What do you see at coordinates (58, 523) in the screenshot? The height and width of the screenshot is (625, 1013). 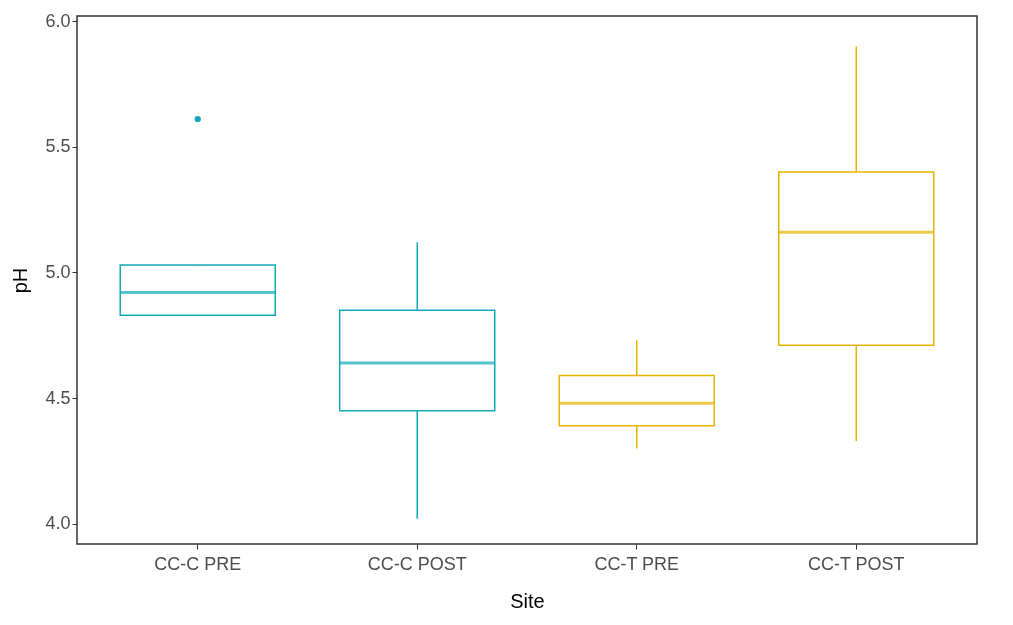 I see `y-tick-label: 4.0` at bounding box center [58, 523].